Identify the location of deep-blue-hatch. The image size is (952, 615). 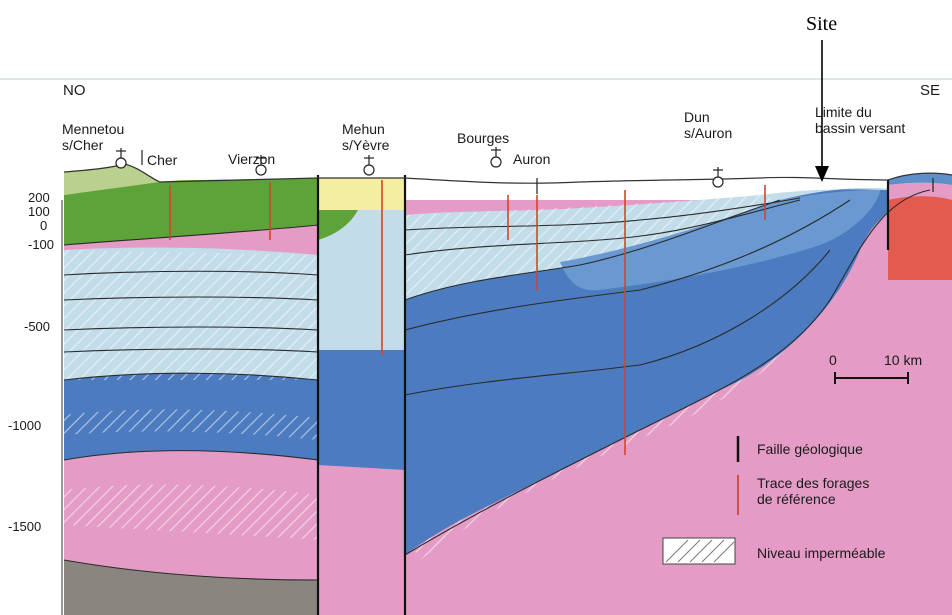
(191, 424).